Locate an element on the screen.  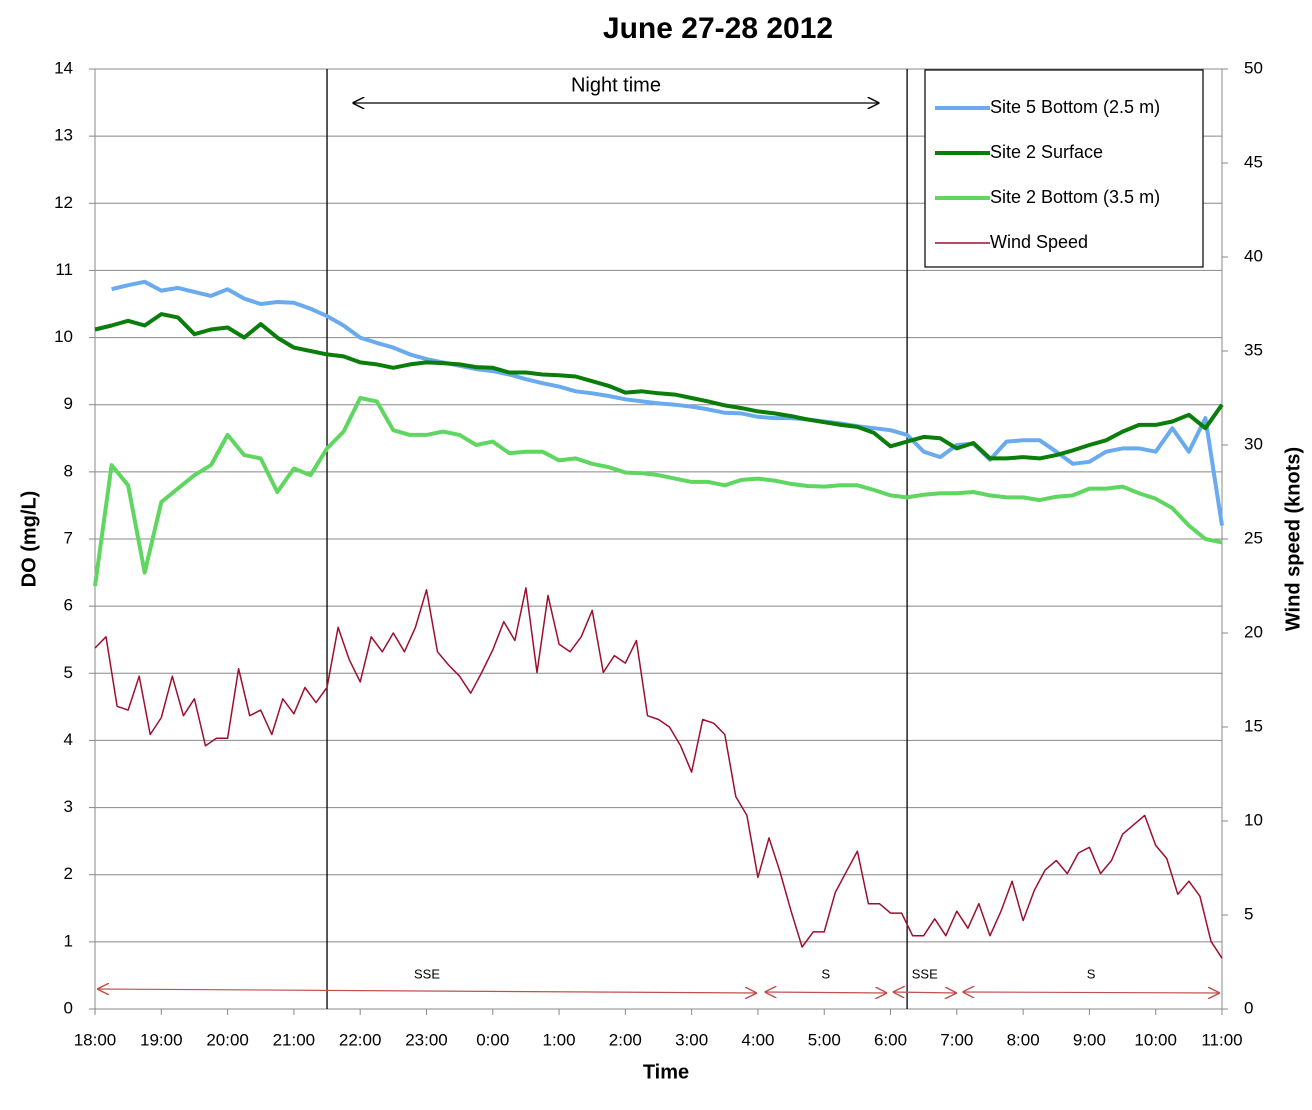
legend-label: Wind Speed is located at coordinates (1039, 242).